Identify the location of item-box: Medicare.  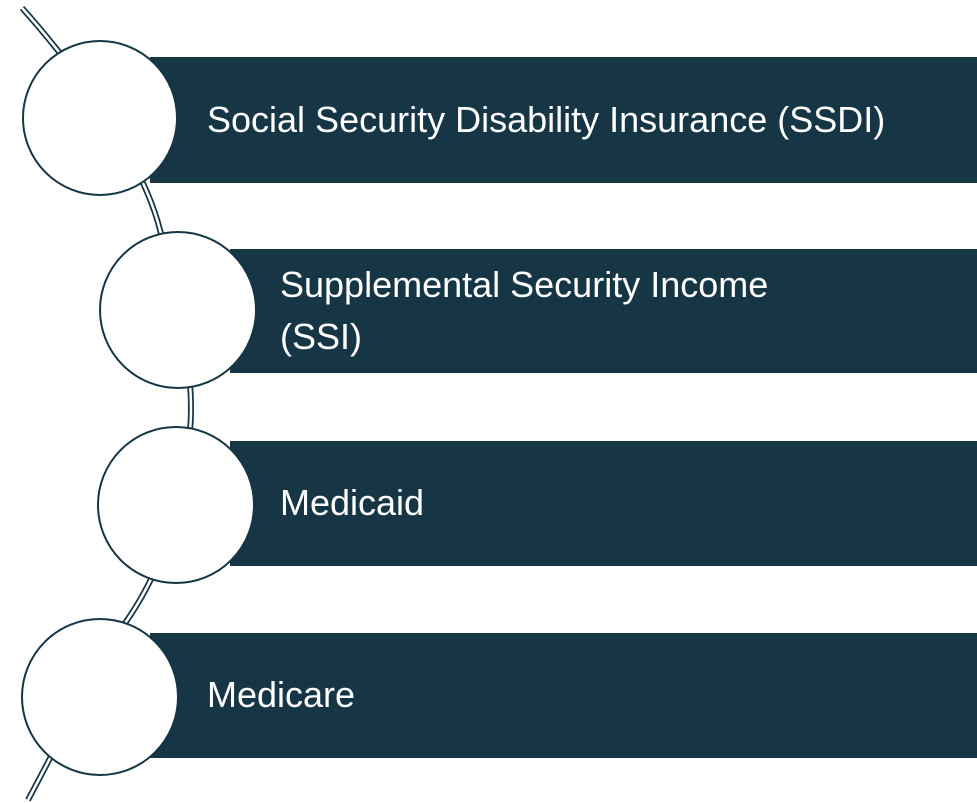
(557, 695).